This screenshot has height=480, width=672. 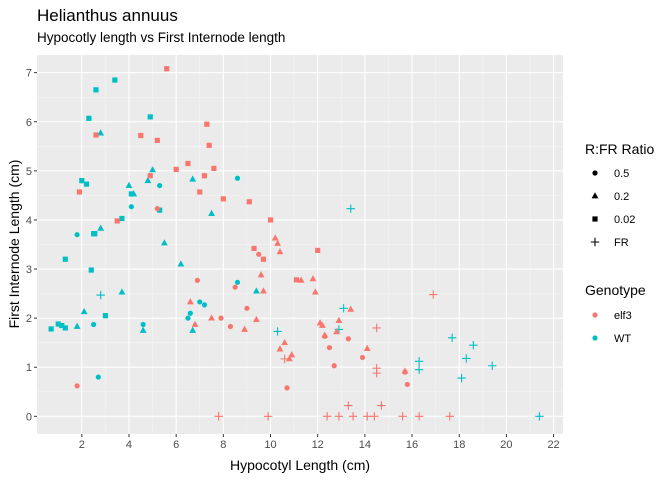 I want to click on legend-label-genotype: WT, so click(x=622, y=339).